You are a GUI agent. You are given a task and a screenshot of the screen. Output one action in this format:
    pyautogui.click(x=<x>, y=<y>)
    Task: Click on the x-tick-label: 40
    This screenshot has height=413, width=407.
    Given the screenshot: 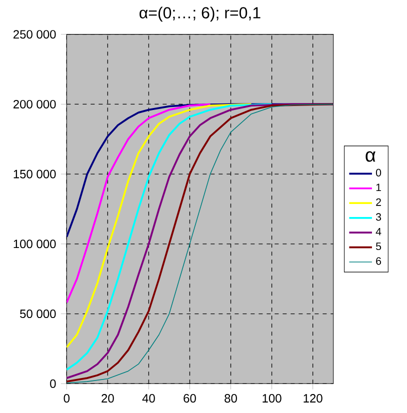 What is the action you would take?
    pyautogui.click(x=148, y=398)
    